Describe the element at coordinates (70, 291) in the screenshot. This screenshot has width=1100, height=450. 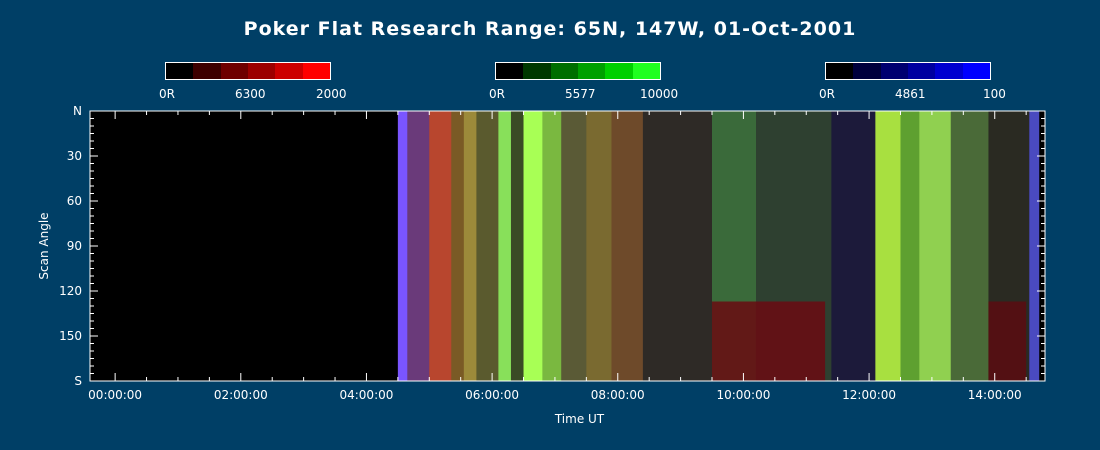
I see `y-tick-label: 120` at that location.